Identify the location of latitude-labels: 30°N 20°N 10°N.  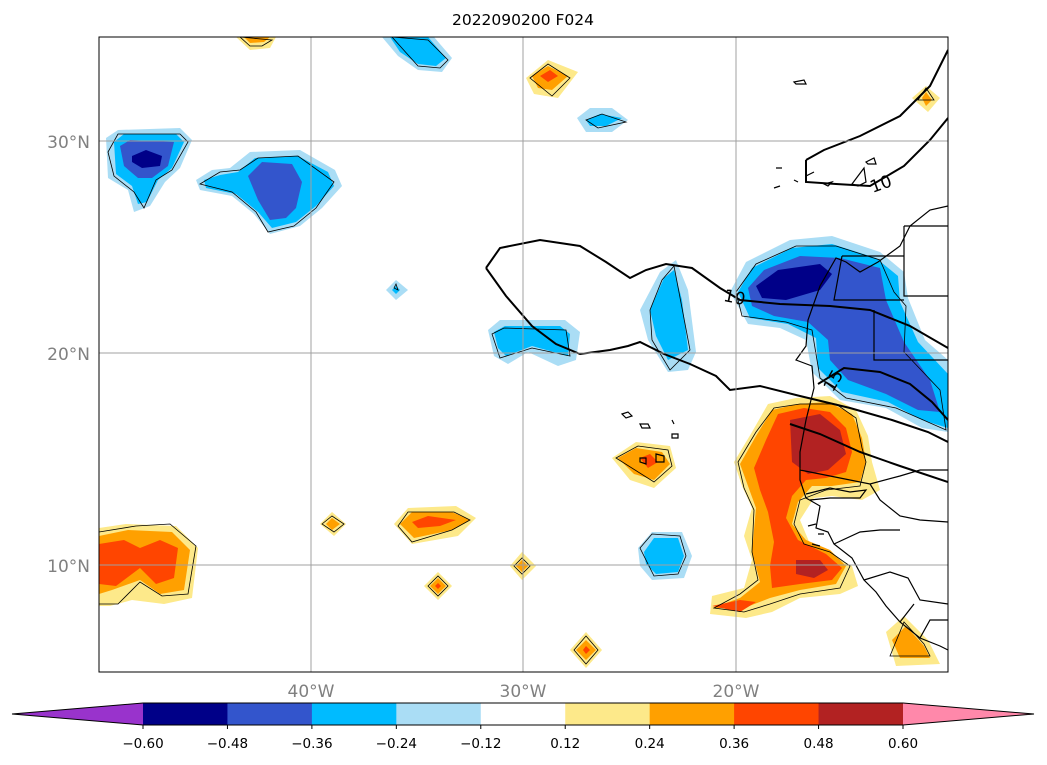
(68, 355).